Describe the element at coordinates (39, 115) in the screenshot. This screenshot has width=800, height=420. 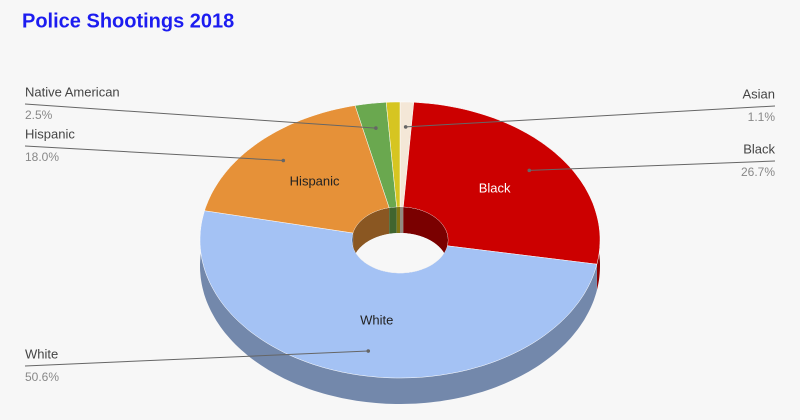
I see `value-label: 2.5%` at that location.